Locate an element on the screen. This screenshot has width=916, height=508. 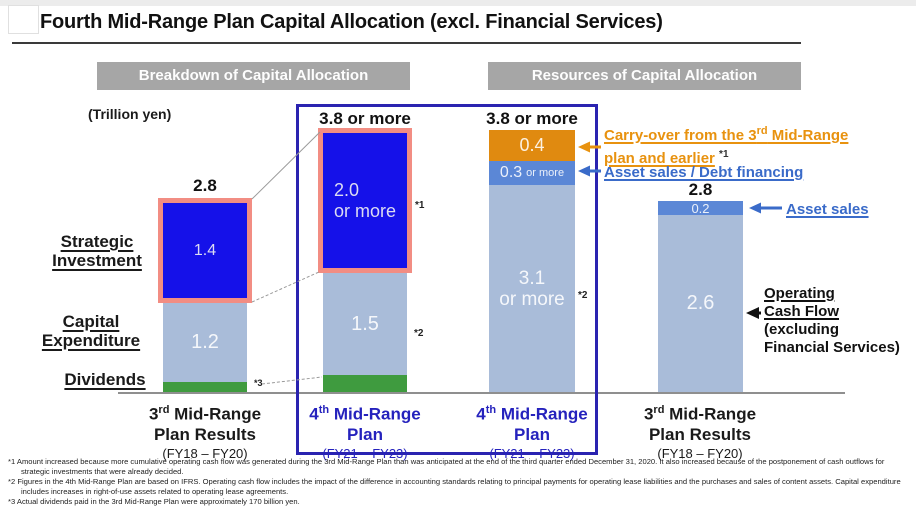
row-label-strategic-investment: Strategic Investment is located at coordinates (97, 251).